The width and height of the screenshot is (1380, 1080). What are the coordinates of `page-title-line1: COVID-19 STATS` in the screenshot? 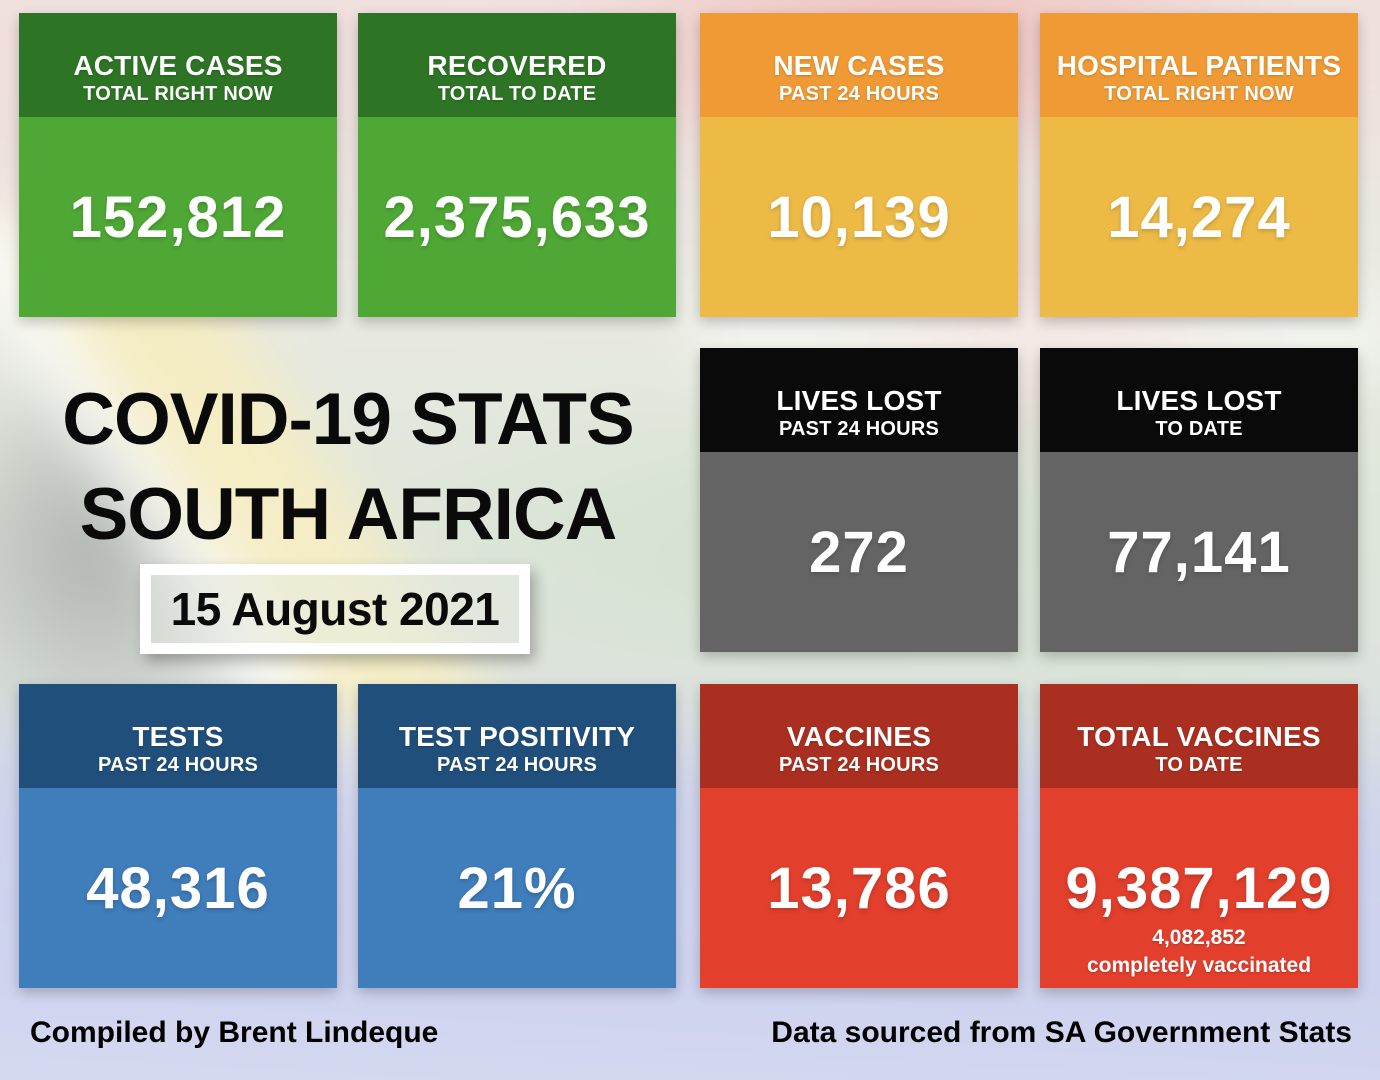 It's located at (348, 419).